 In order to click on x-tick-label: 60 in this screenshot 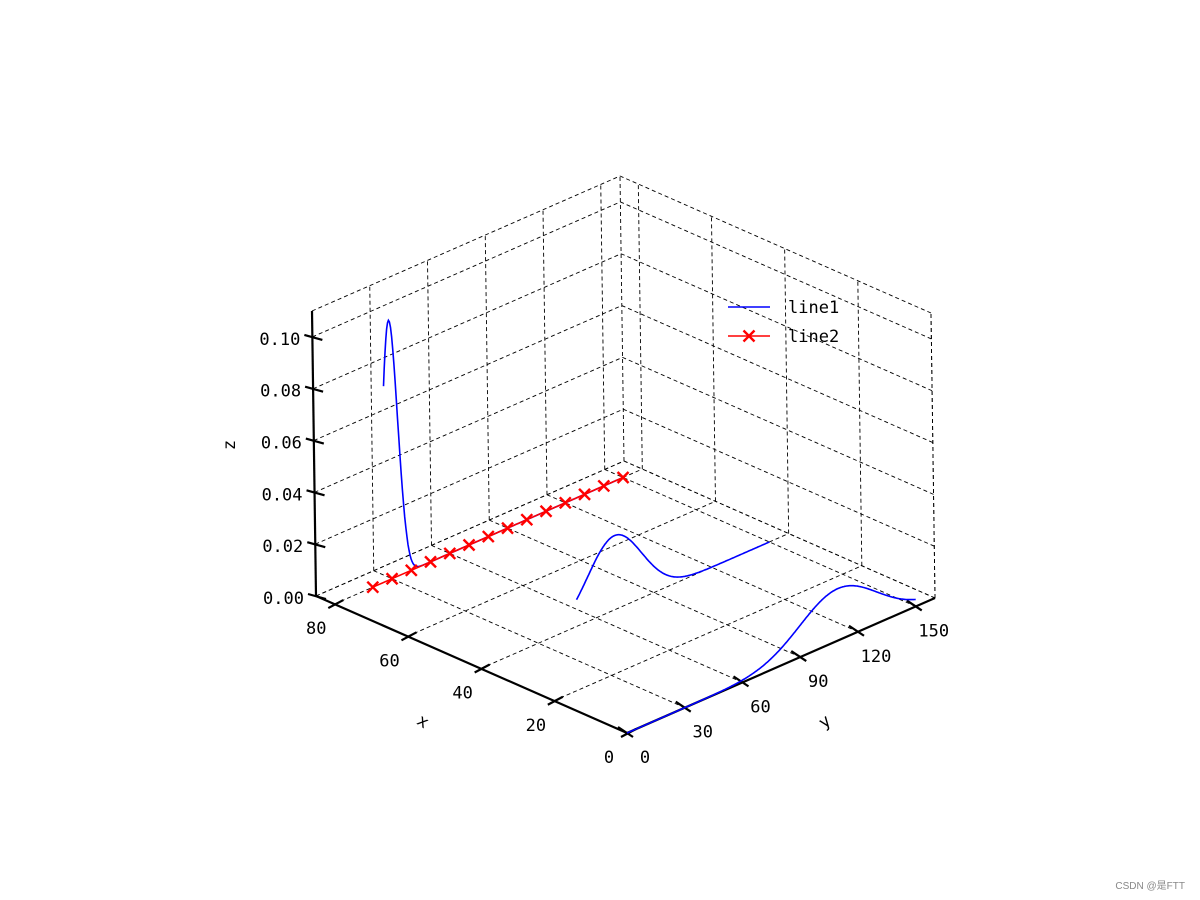, I will do `click(389, 661)`.